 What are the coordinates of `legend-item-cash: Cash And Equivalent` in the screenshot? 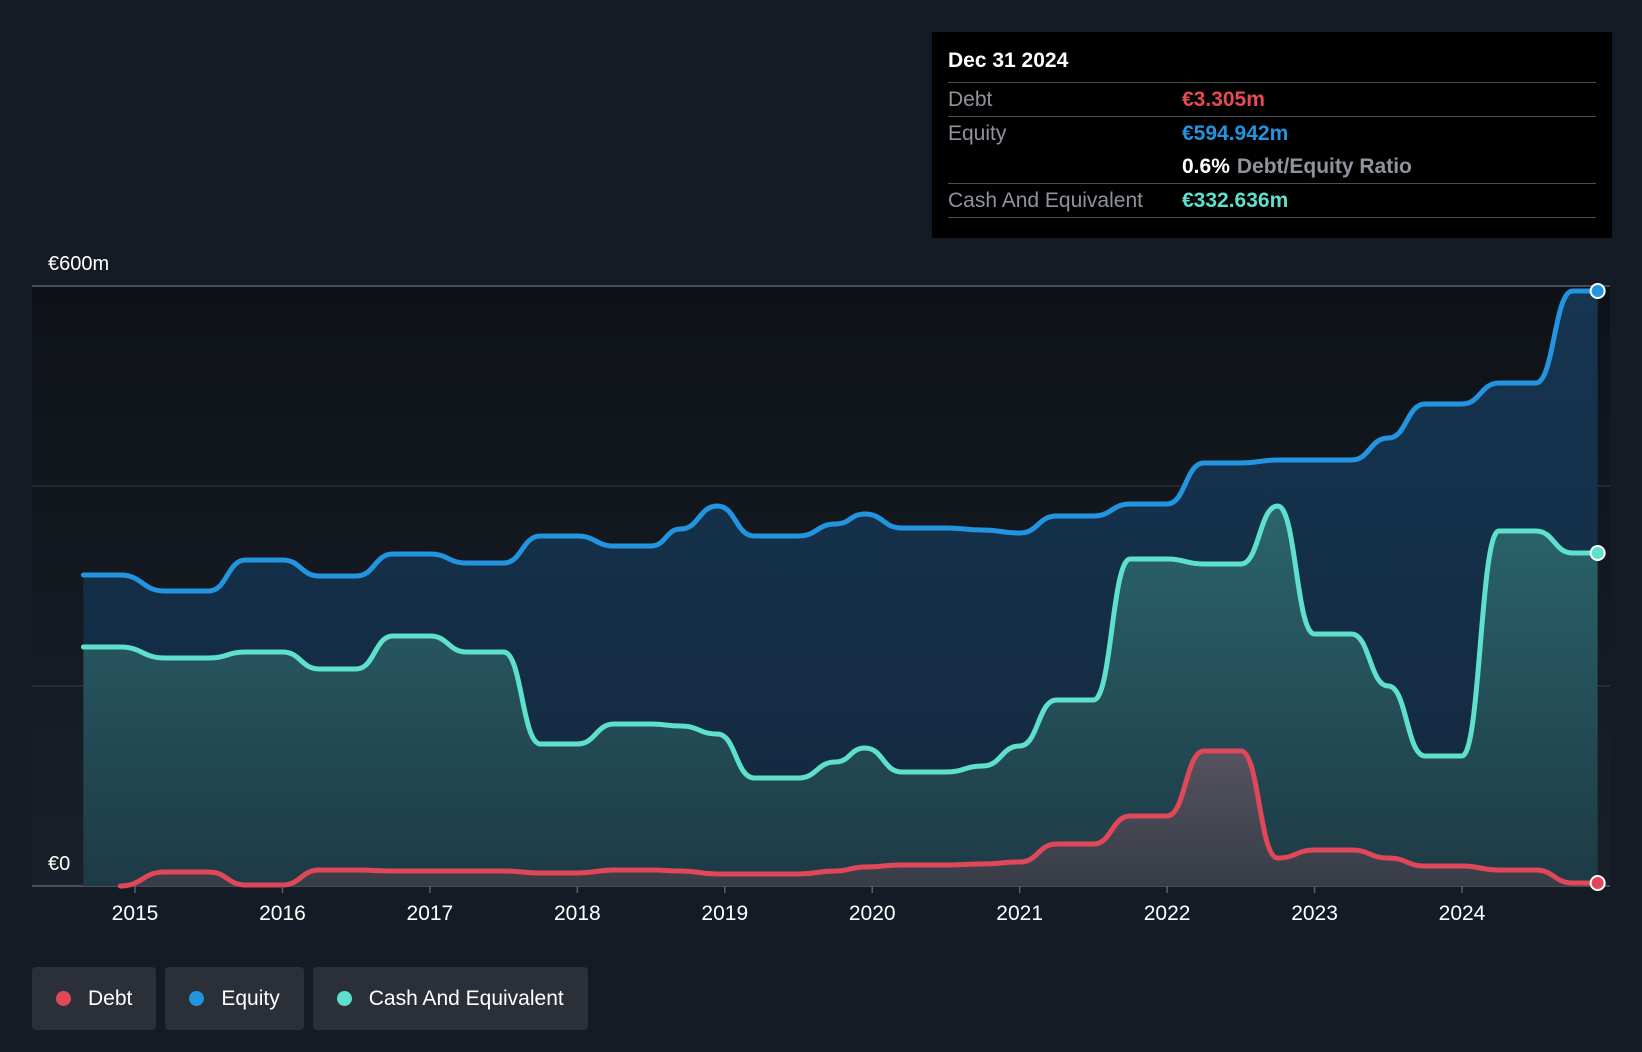 It's located at (450, 998).